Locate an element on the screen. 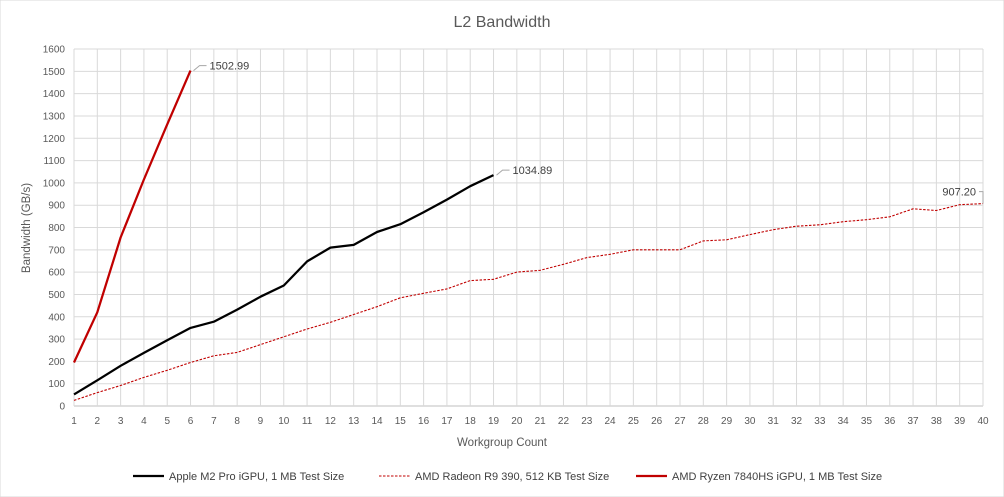  y-tick-label: 300 is located at coordinates (56, 340).